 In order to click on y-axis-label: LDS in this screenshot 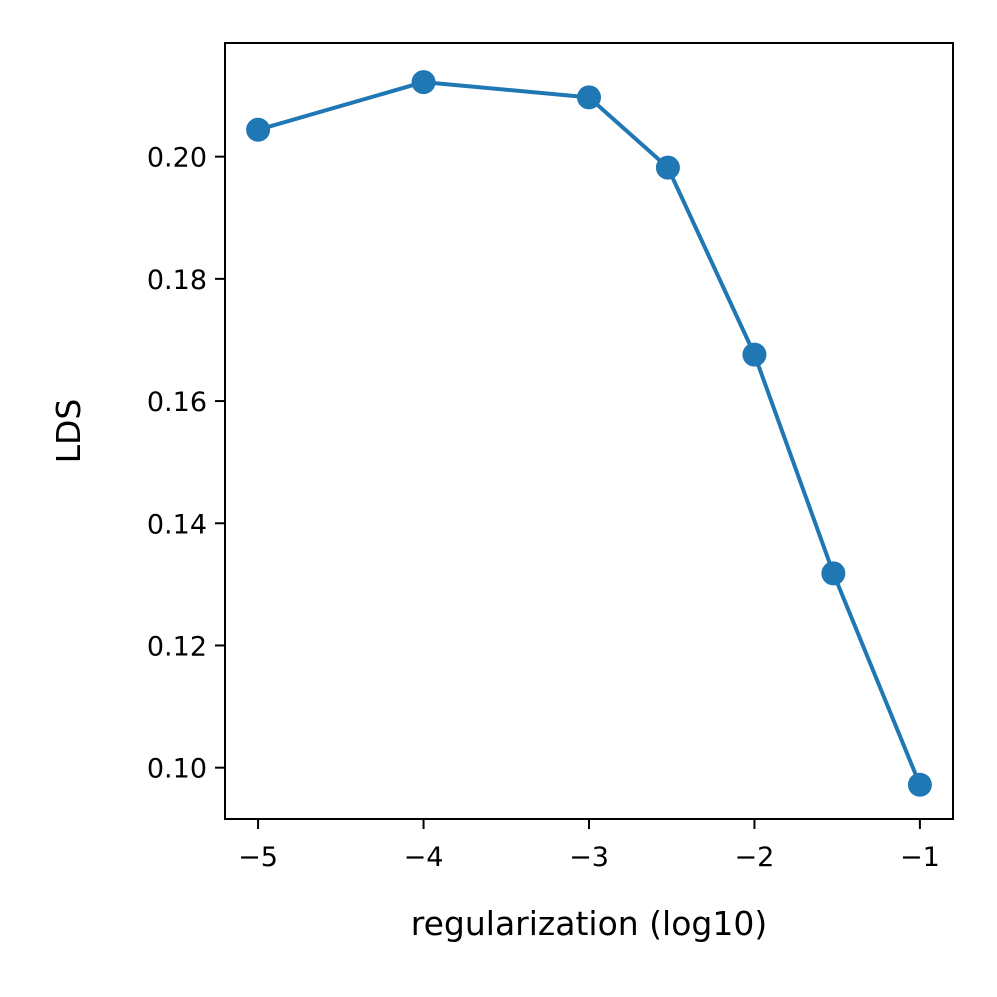, I will do `click(68, 431)`.